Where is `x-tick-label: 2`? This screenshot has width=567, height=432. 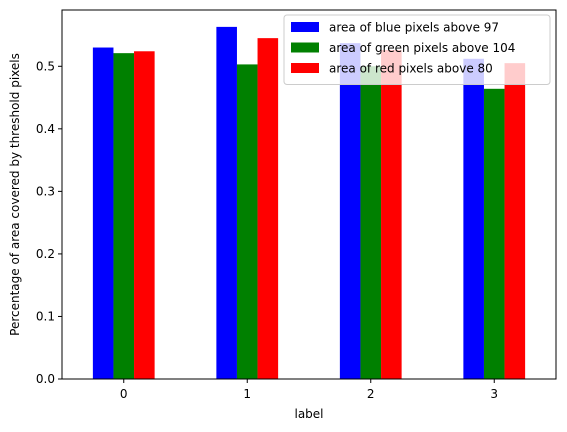 x-tick-label: 2 is located at coordinates (371, 394).